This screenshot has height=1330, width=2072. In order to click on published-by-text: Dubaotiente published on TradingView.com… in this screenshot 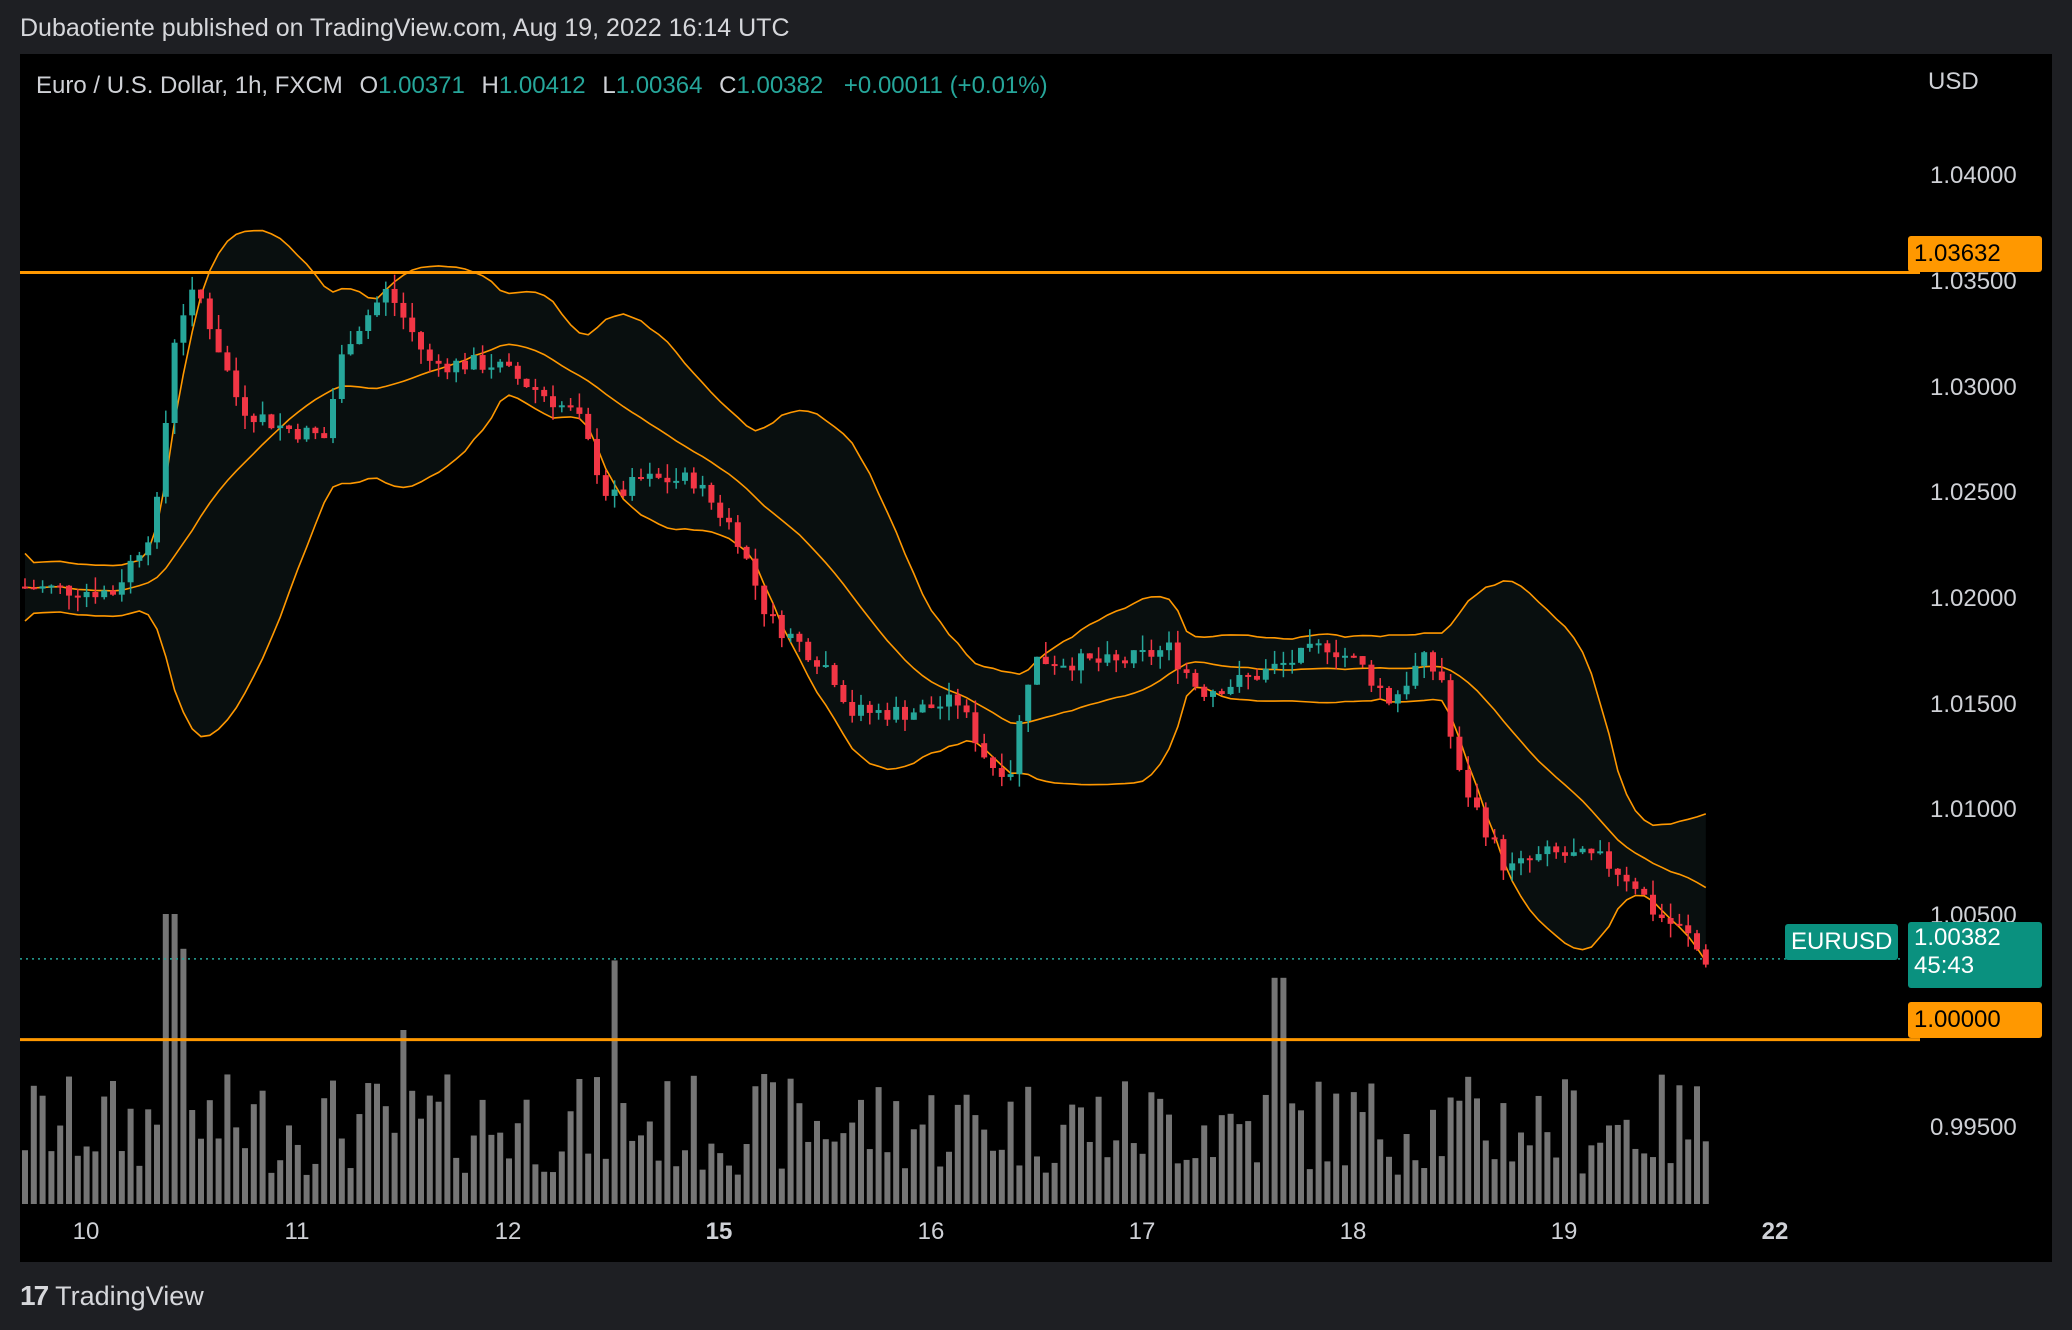, I will do `click(405, 28)`.